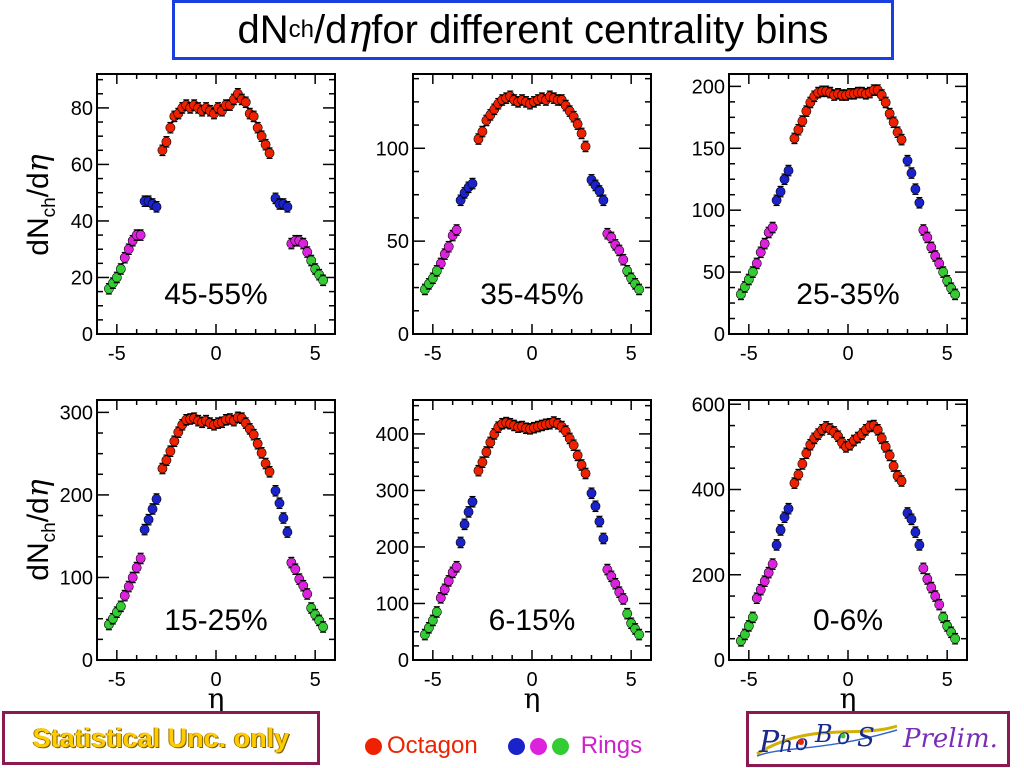 This screenshot has height=768, width=1024. I want to click on page-title: dN ch/d η for different centrality bins, so click(533, 30).